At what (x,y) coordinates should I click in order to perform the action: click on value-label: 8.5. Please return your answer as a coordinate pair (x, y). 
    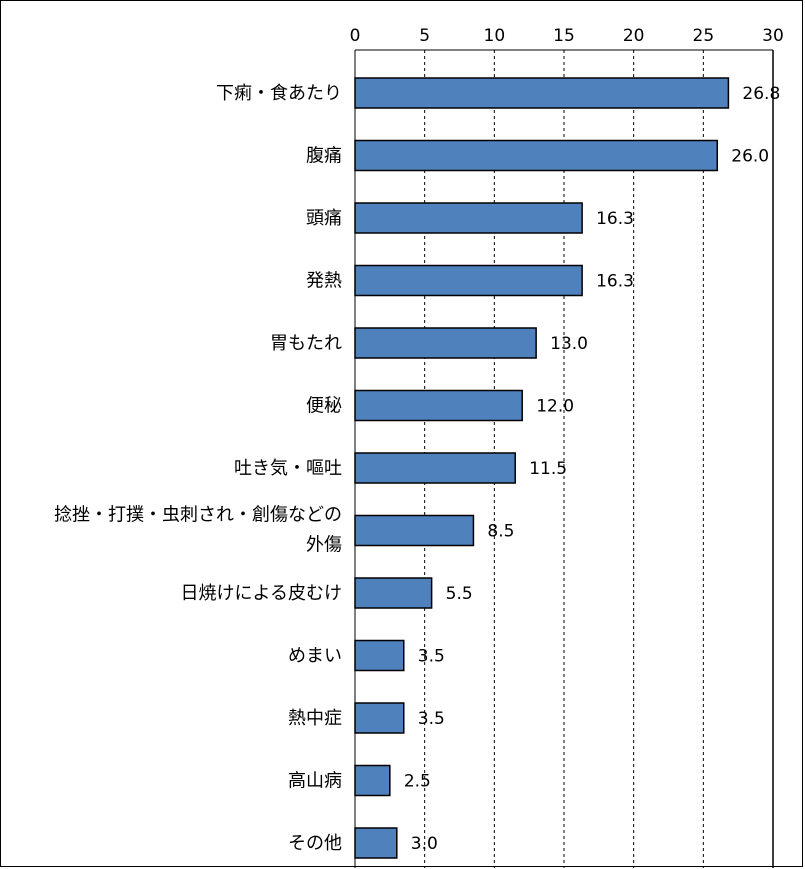
    Looking at the image, I should click on (500, 532).